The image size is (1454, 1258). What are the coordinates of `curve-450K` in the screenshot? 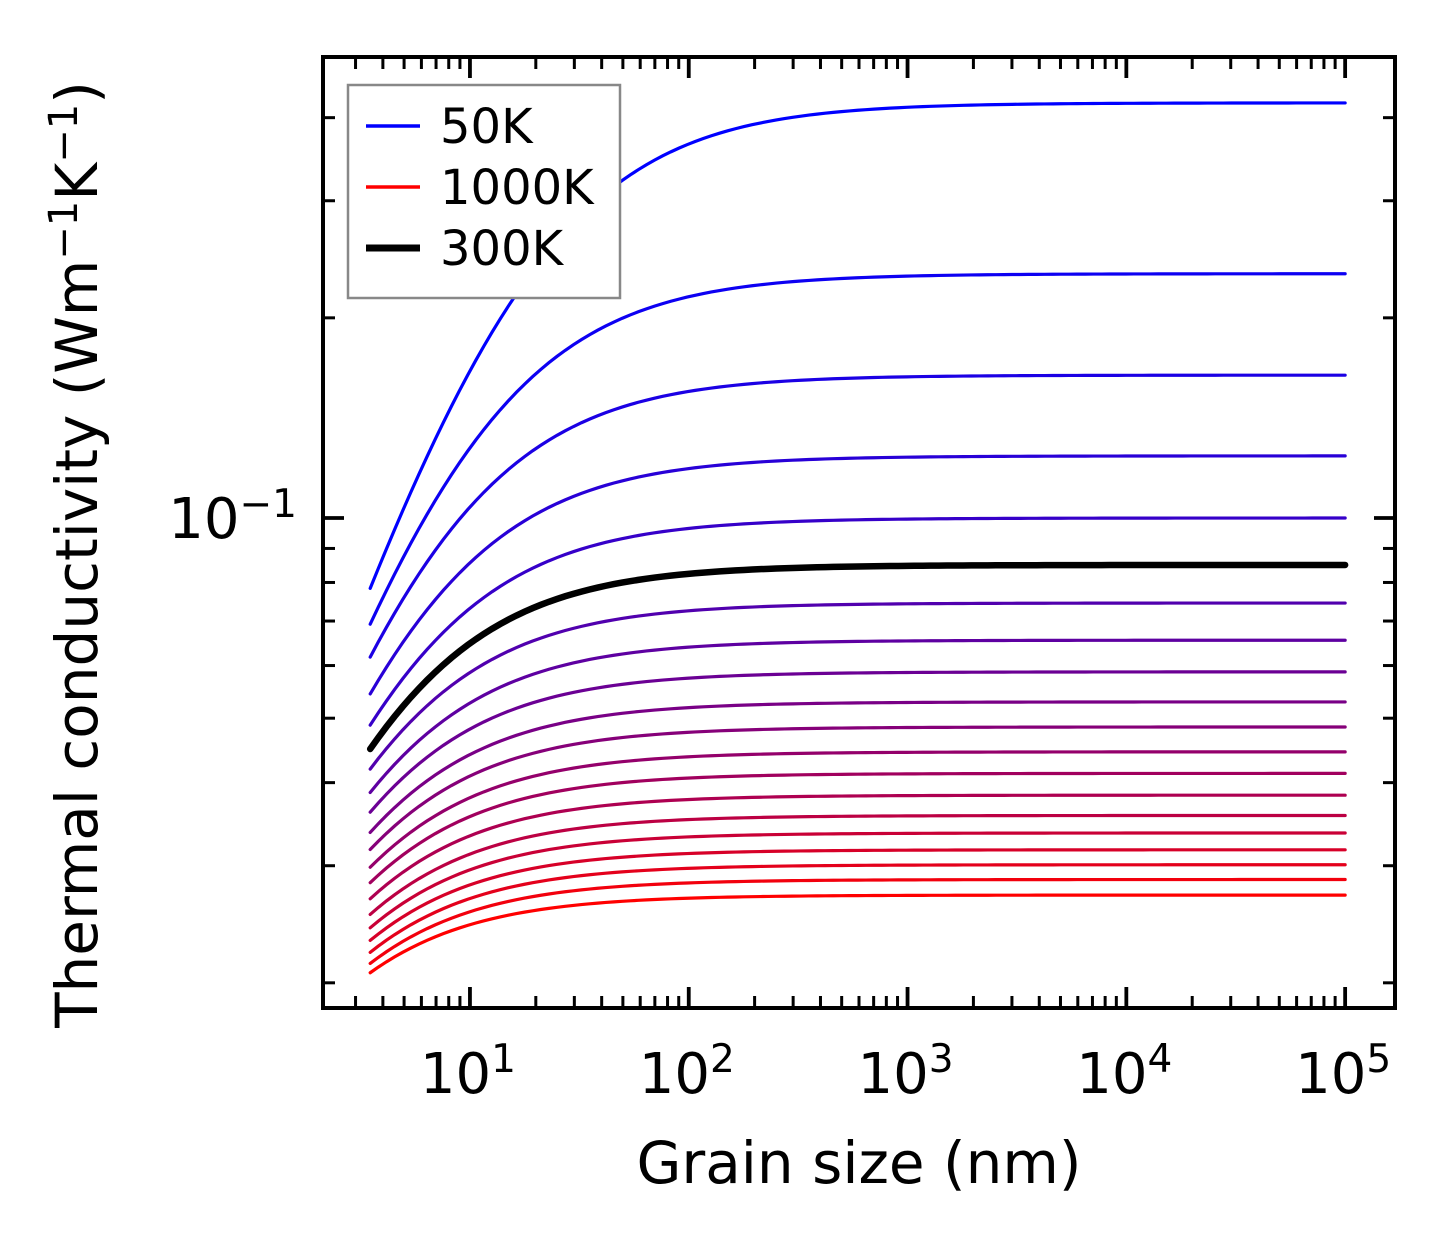 It's located at (857, 742).